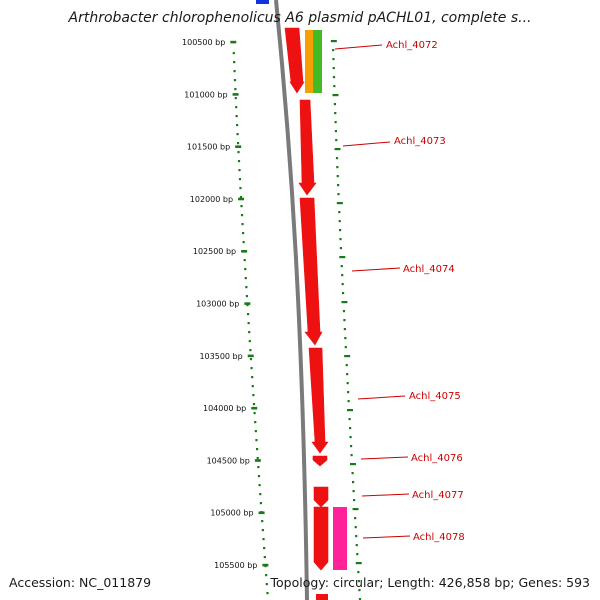  Describe the element at coordinates (412, 45) in the screenshot. I see `gene-label: Achl_4072` at that location.